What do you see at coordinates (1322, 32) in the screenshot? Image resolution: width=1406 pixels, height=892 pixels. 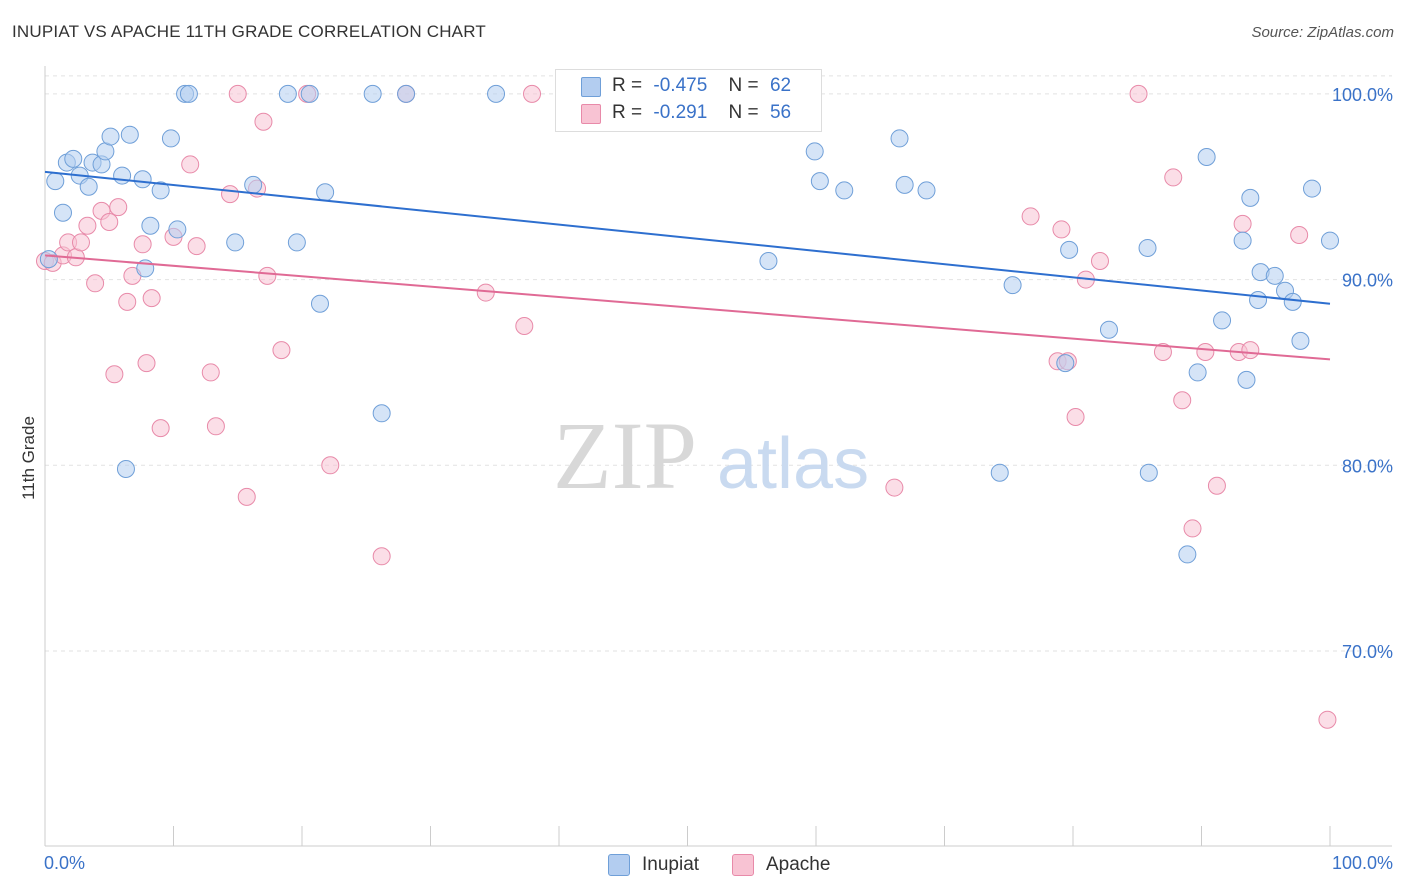 I see `chart-source: Source: ZipAtlas.com` at bounding box center [1322, 32].